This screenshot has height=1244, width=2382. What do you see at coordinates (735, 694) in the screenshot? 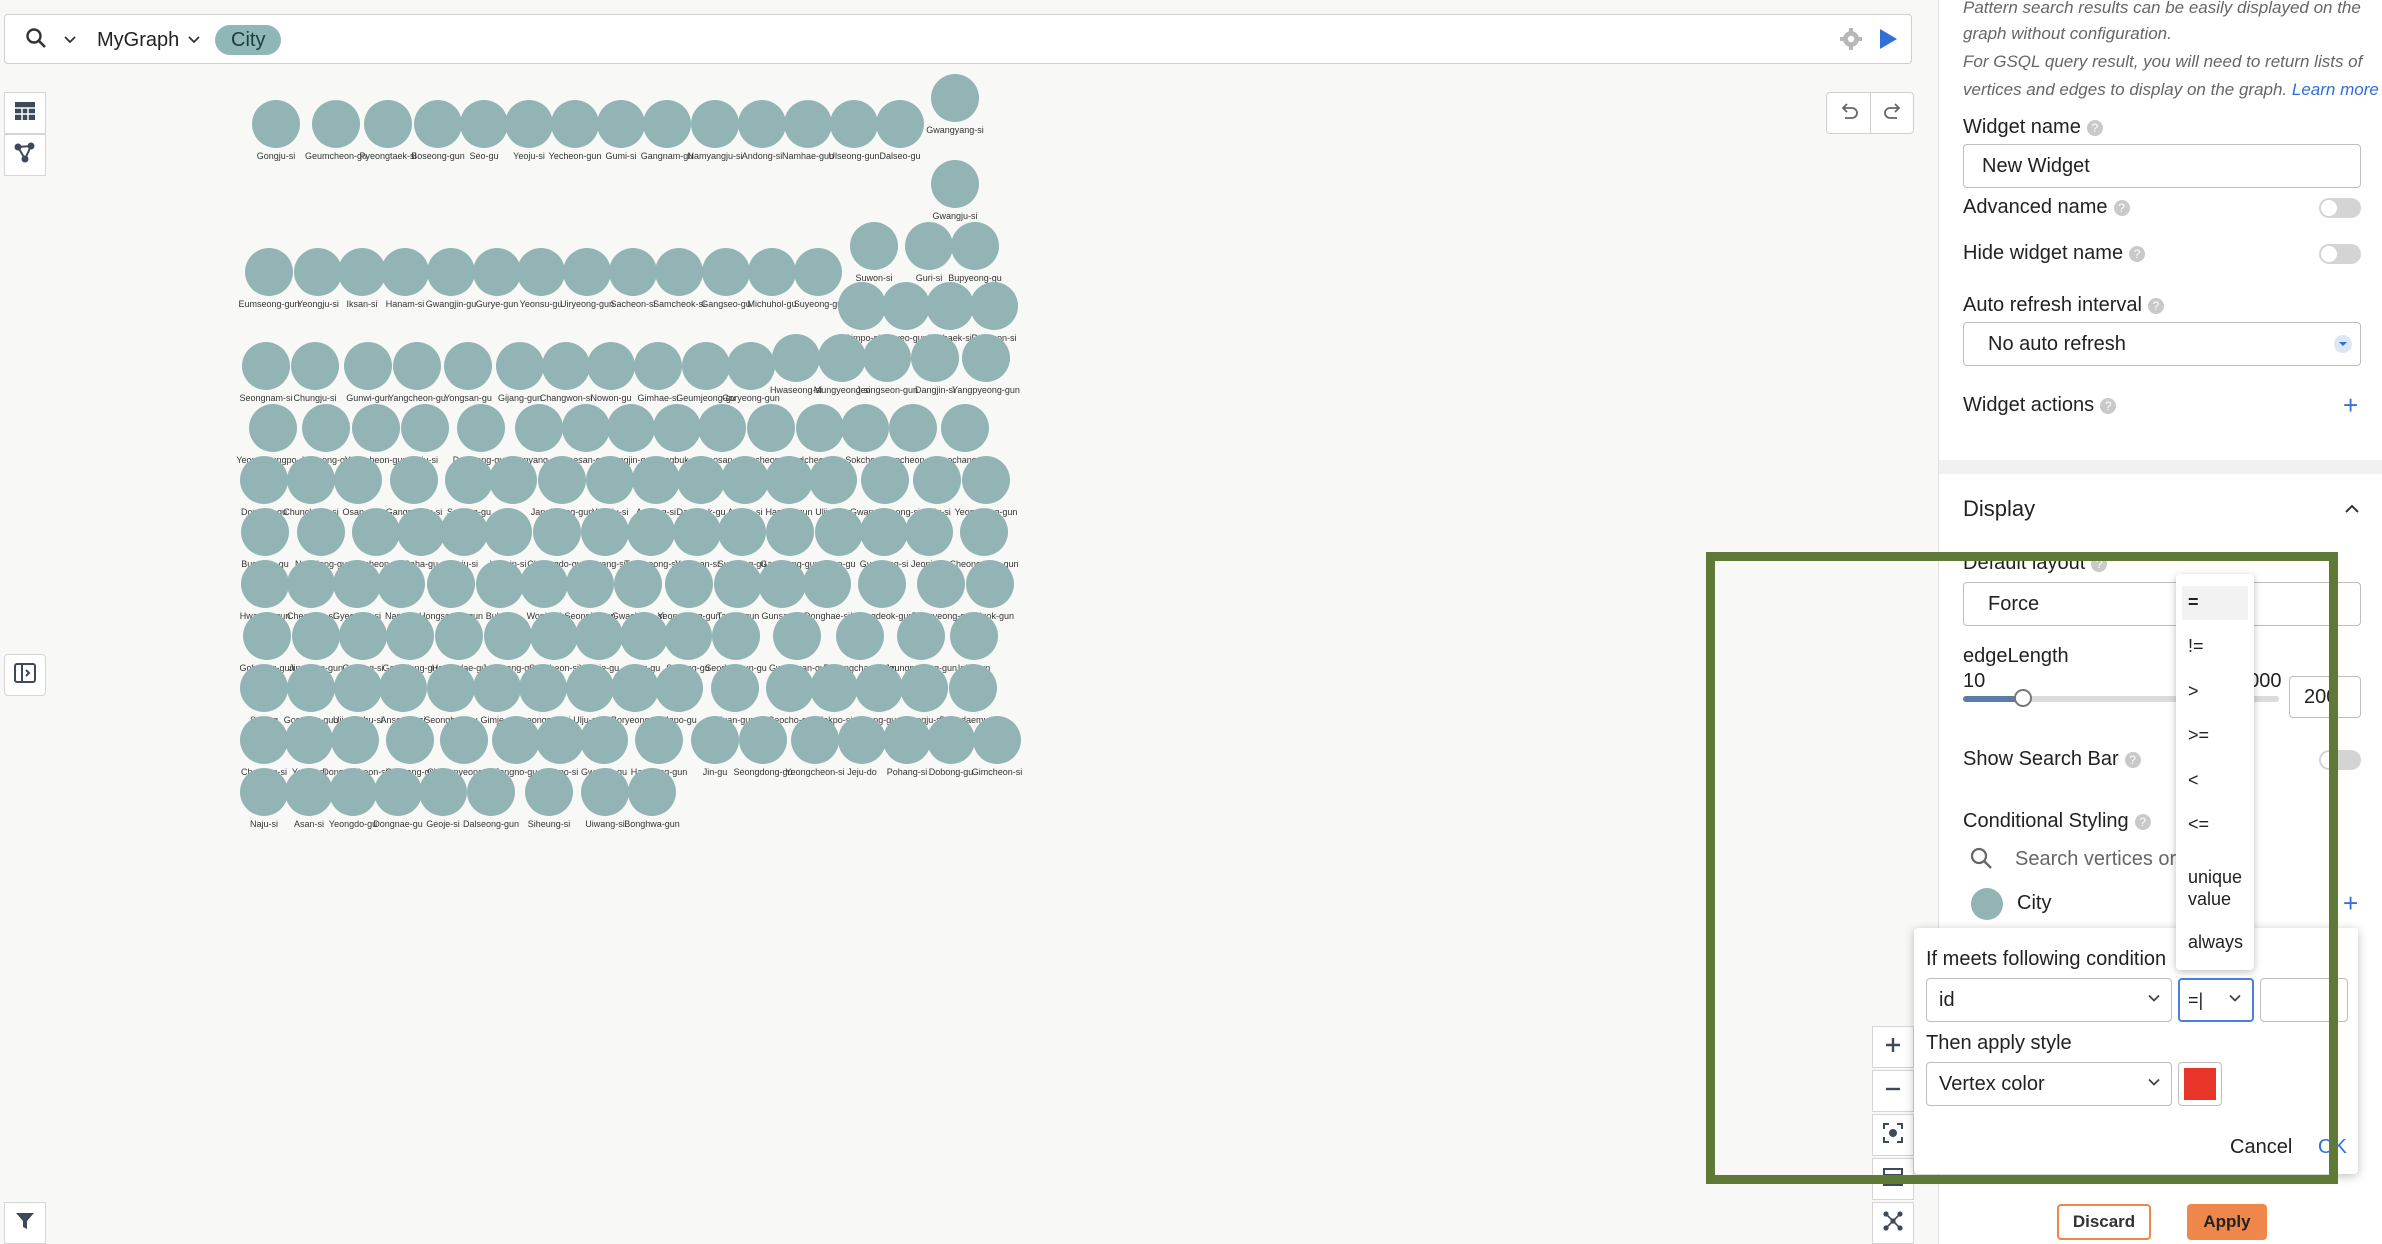
I see `vertex-node: Muan-gun` at bounding box center [735, 694].